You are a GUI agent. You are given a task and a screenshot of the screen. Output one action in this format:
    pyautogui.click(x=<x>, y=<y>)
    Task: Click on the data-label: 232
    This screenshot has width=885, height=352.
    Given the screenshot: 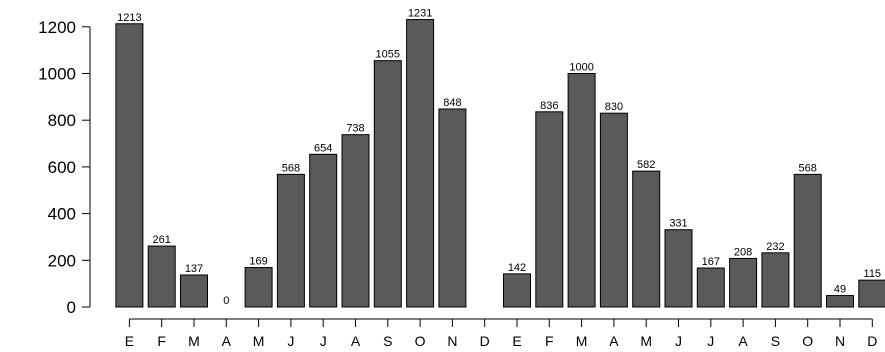 What is the action you would take?
    pyautogui.click(x=775, y=247)
    